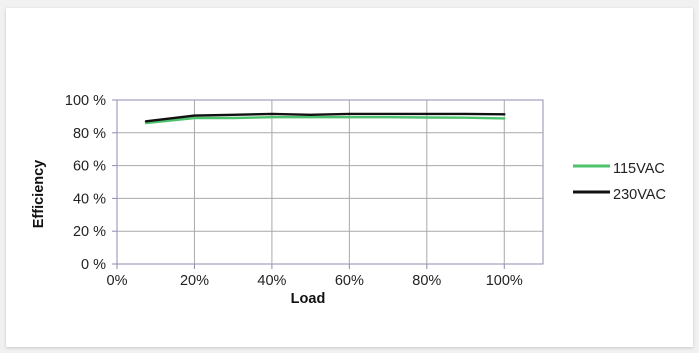  Describe the element at coordinates (194, 281) in the screenshot. I see `x-tick-label: 20%` at that location.